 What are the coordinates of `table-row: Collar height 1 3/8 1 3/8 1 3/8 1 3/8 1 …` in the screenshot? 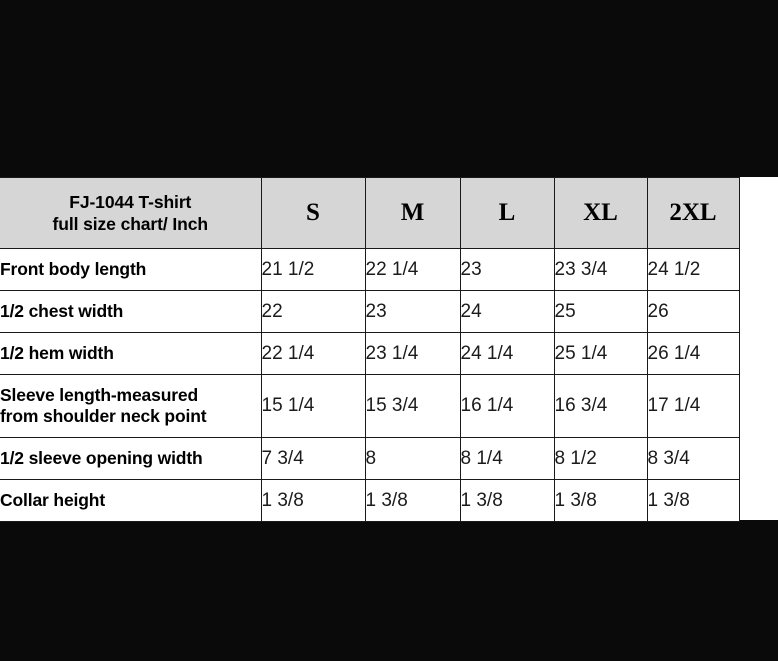 It's located at (370, 500).